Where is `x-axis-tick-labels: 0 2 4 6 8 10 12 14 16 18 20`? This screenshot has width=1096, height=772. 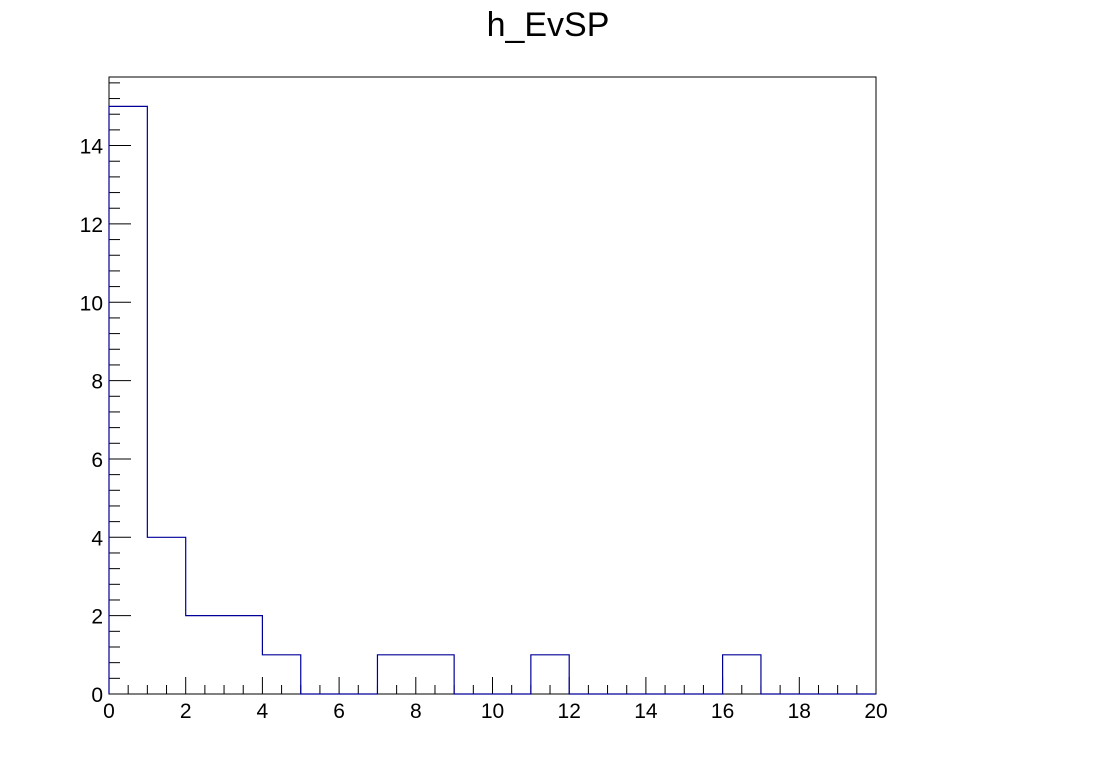 x-axis-tick-labels: 0 2 4 6 8 10 12 14 16 18 20 is located at coordinates (495, 711).